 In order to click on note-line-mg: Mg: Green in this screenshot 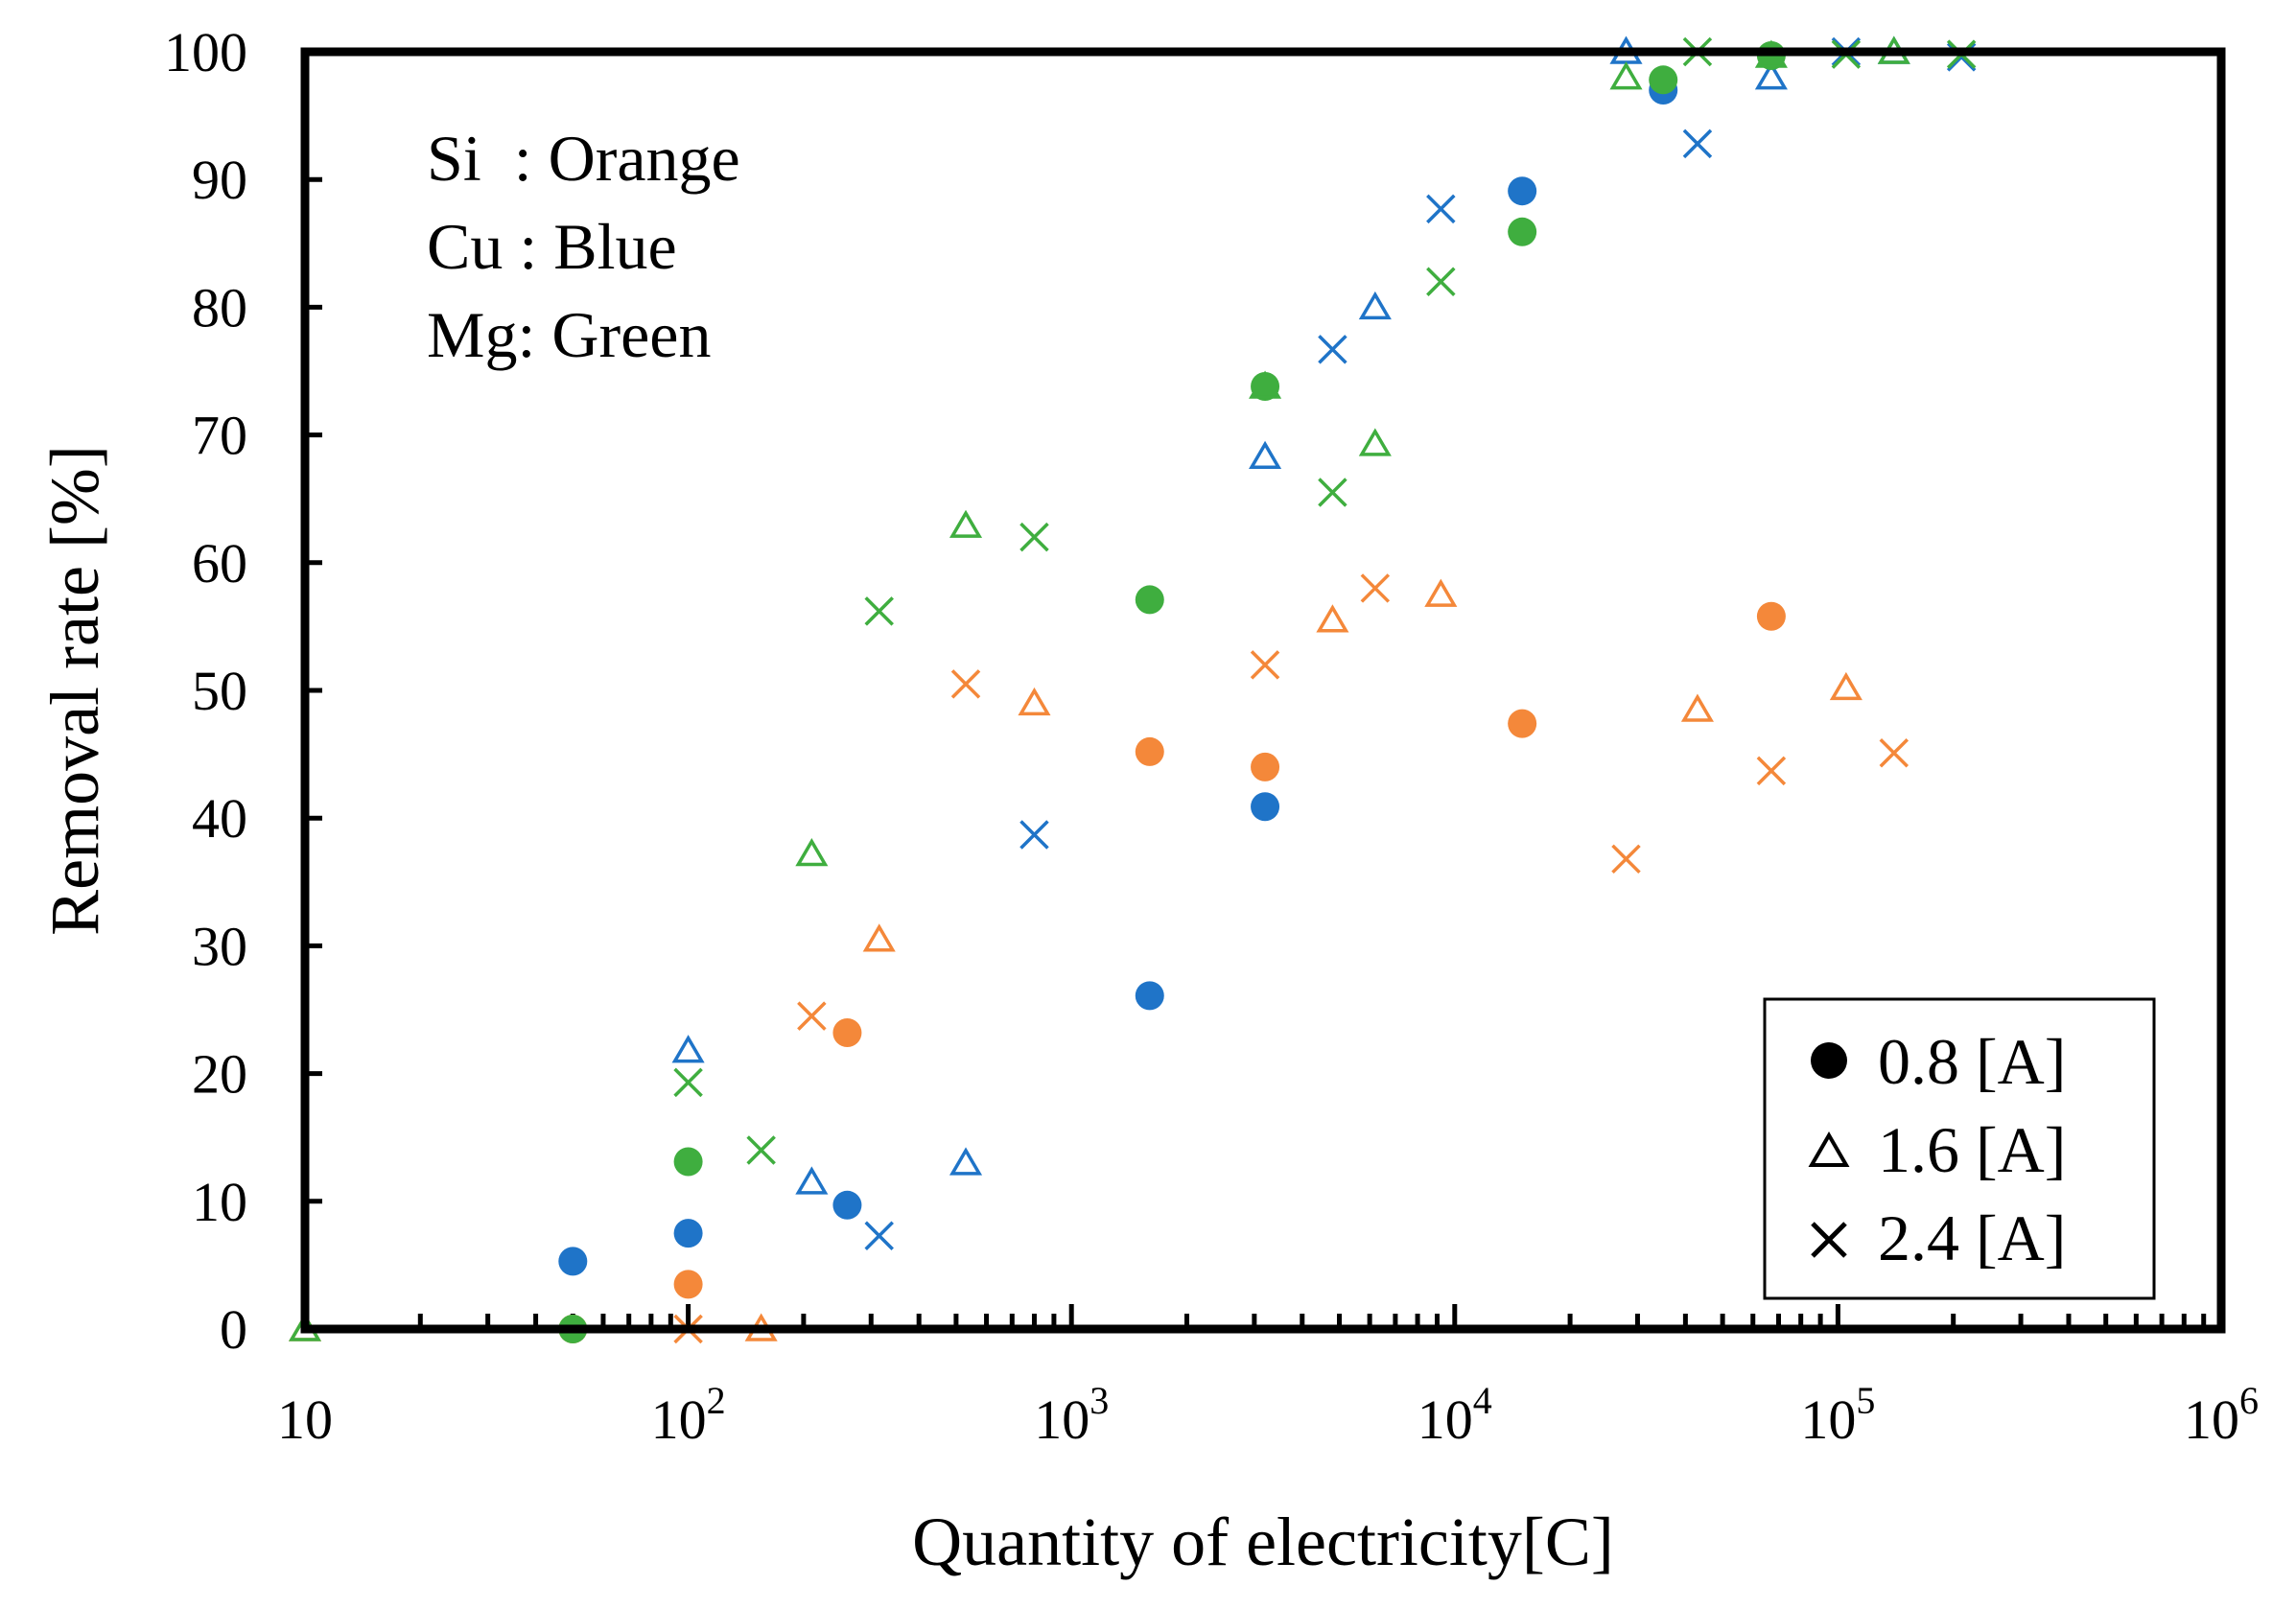, I will do `click(569, 334)`.